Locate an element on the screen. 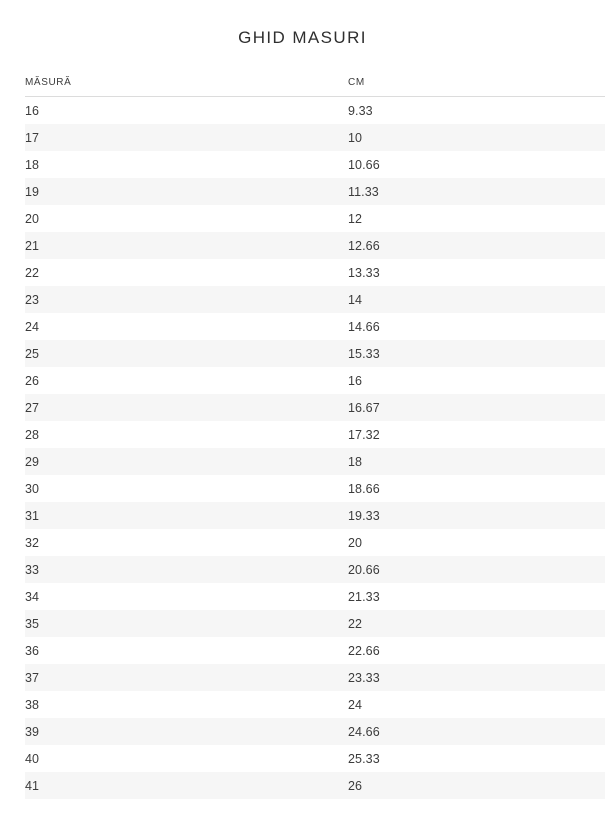 This screenshot has width=605, height=826. cell-cm: 15.33 is located at coordinates (364, 353).